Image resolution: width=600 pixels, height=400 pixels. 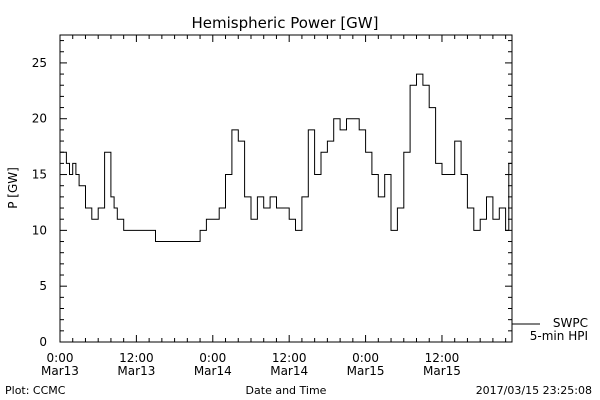 I want to click on chart-title: Hemispheric Power [GW], so click(x=285, y=23).